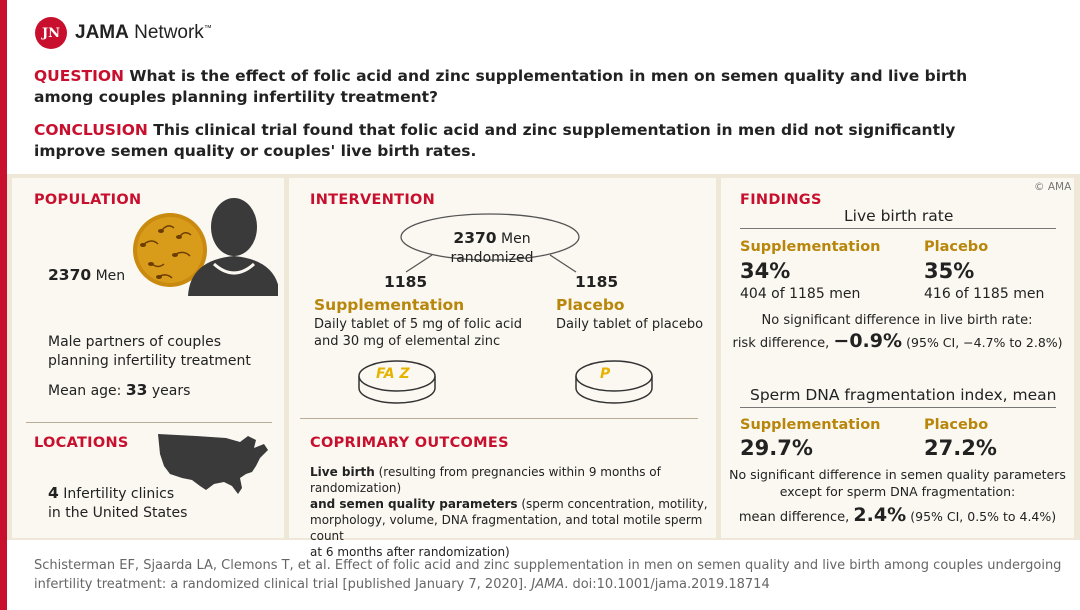 The image size is (1080, 610). I want to click on supplementation-arm-label: Supplementation, so click(389, 305).